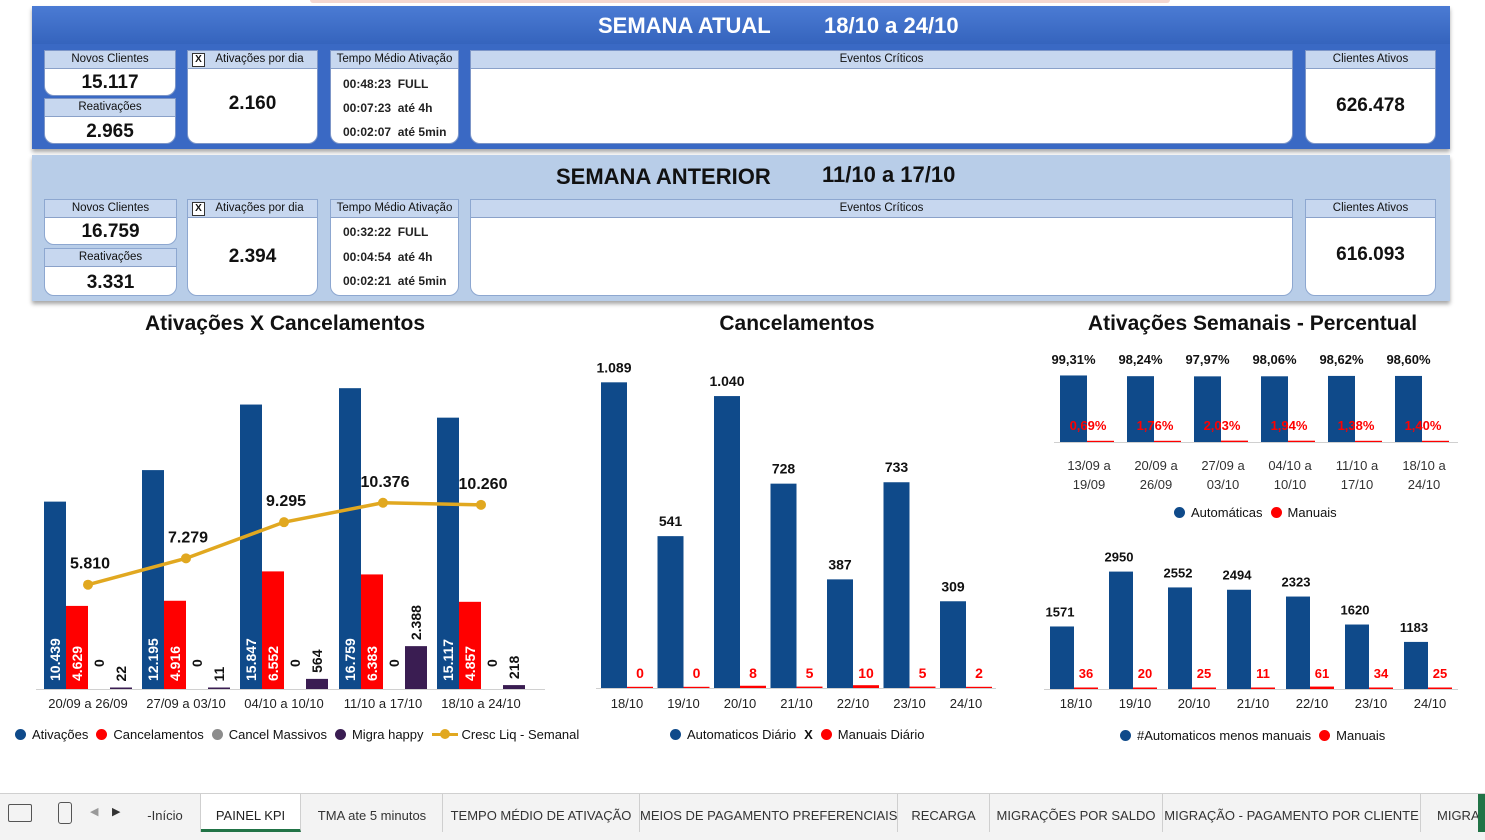 The width and height of the screenshot is (1485, 840). Describe the element at coordinates (1223, 465) in the screenshot. I see `category-label-top: 27/09 a` at that location.